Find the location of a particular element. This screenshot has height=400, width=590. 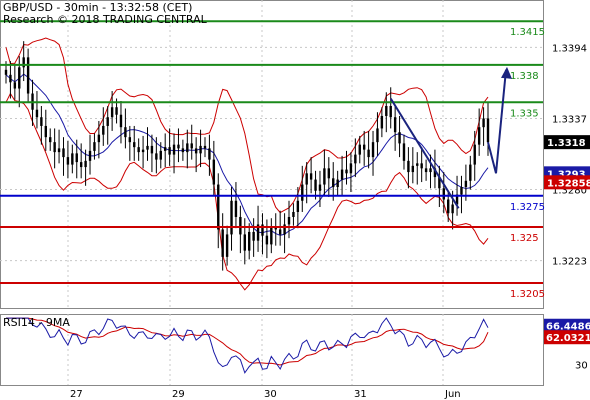

projection-arrowhead is located at coordinates (506, 72).